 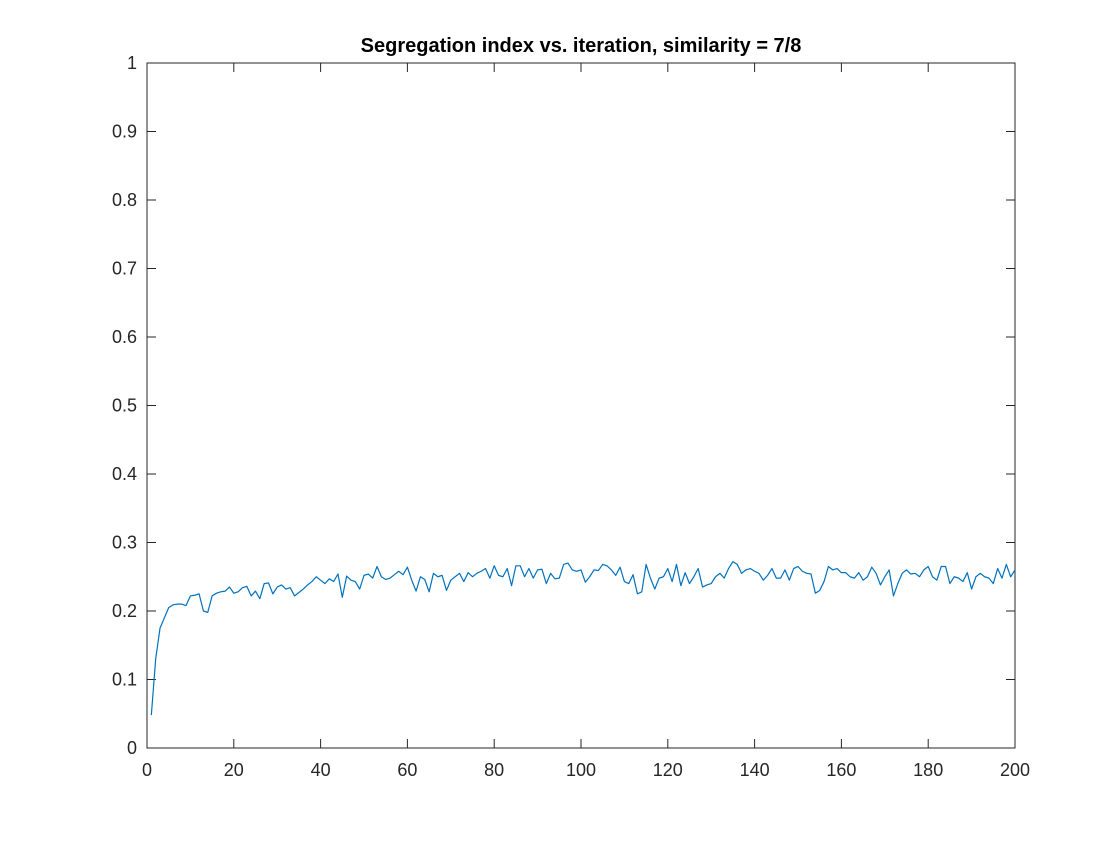 What do you see at coordinates (124, 269) in the screenshot?
I see `y-tick-label: 0.7` at bounding box center [124, 269].